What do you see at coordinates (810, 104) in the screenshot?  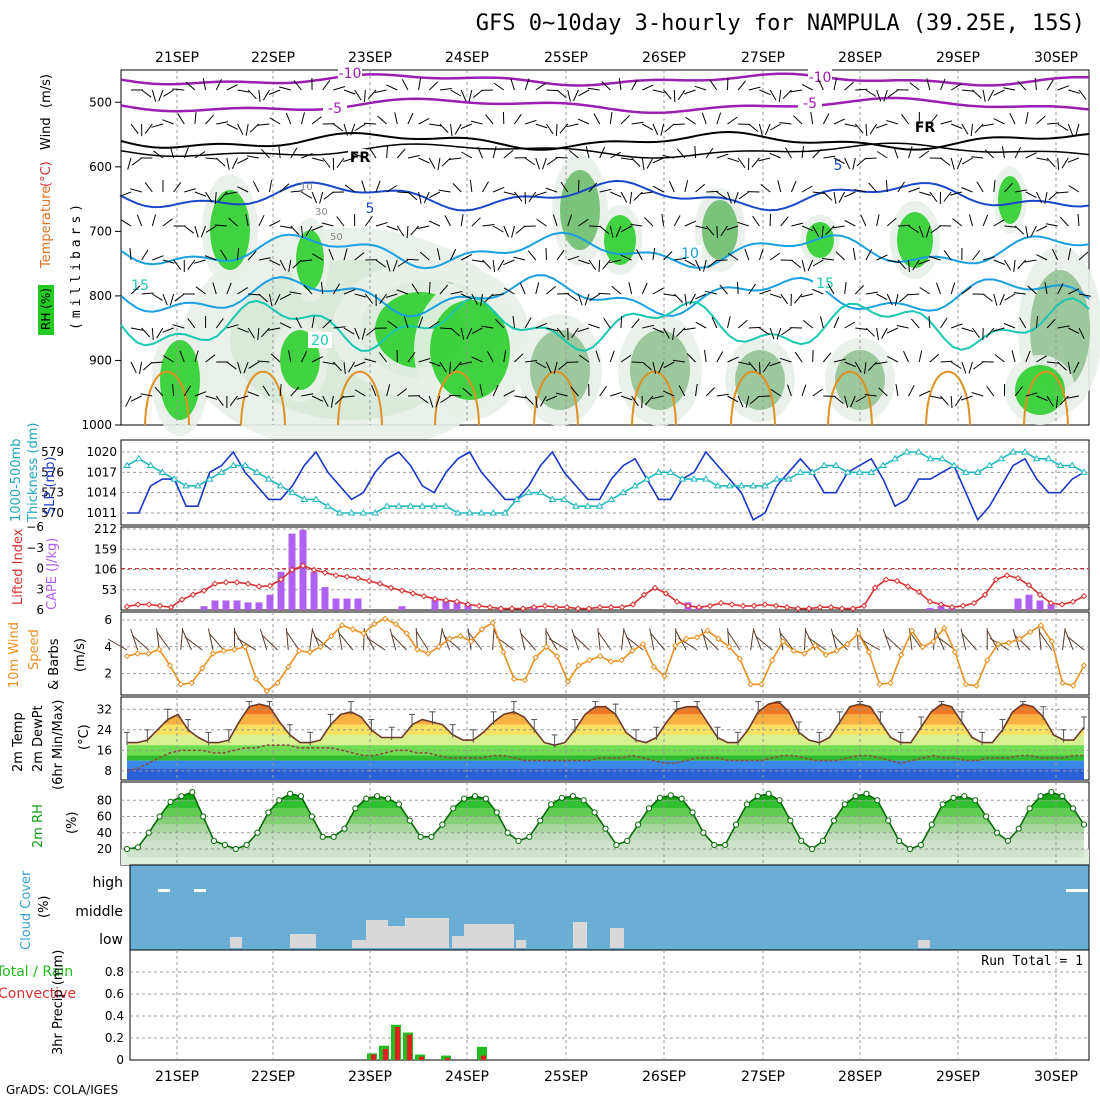 I see `temperature-contour-label: -5` at bounding box center [810, 104].